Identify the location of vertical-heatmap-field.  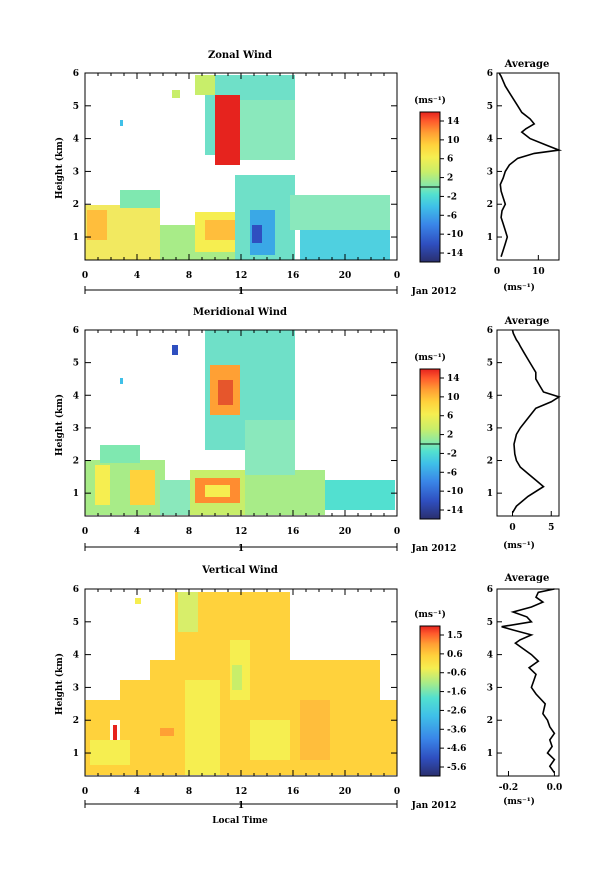
(241, 683).